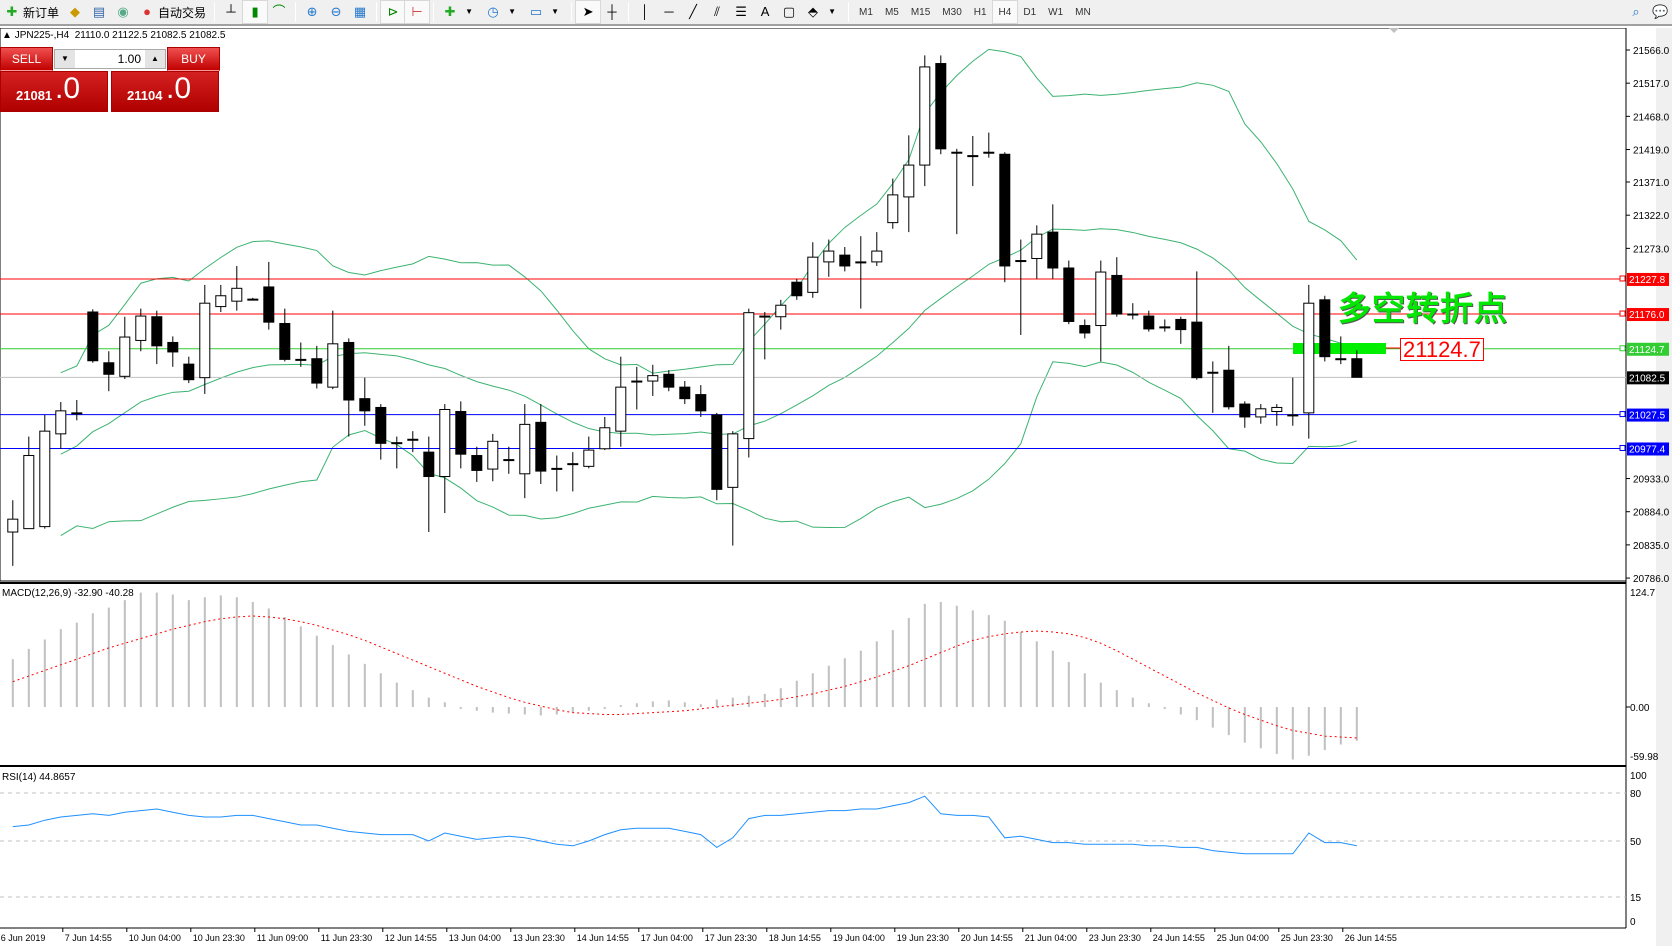 Image resolution: width=1672 pixels, height=946 pixels. Describe the element at coordinates (172, 12) in the screenshot. I see `auto-trading-button: ● 自动交易` at that location.